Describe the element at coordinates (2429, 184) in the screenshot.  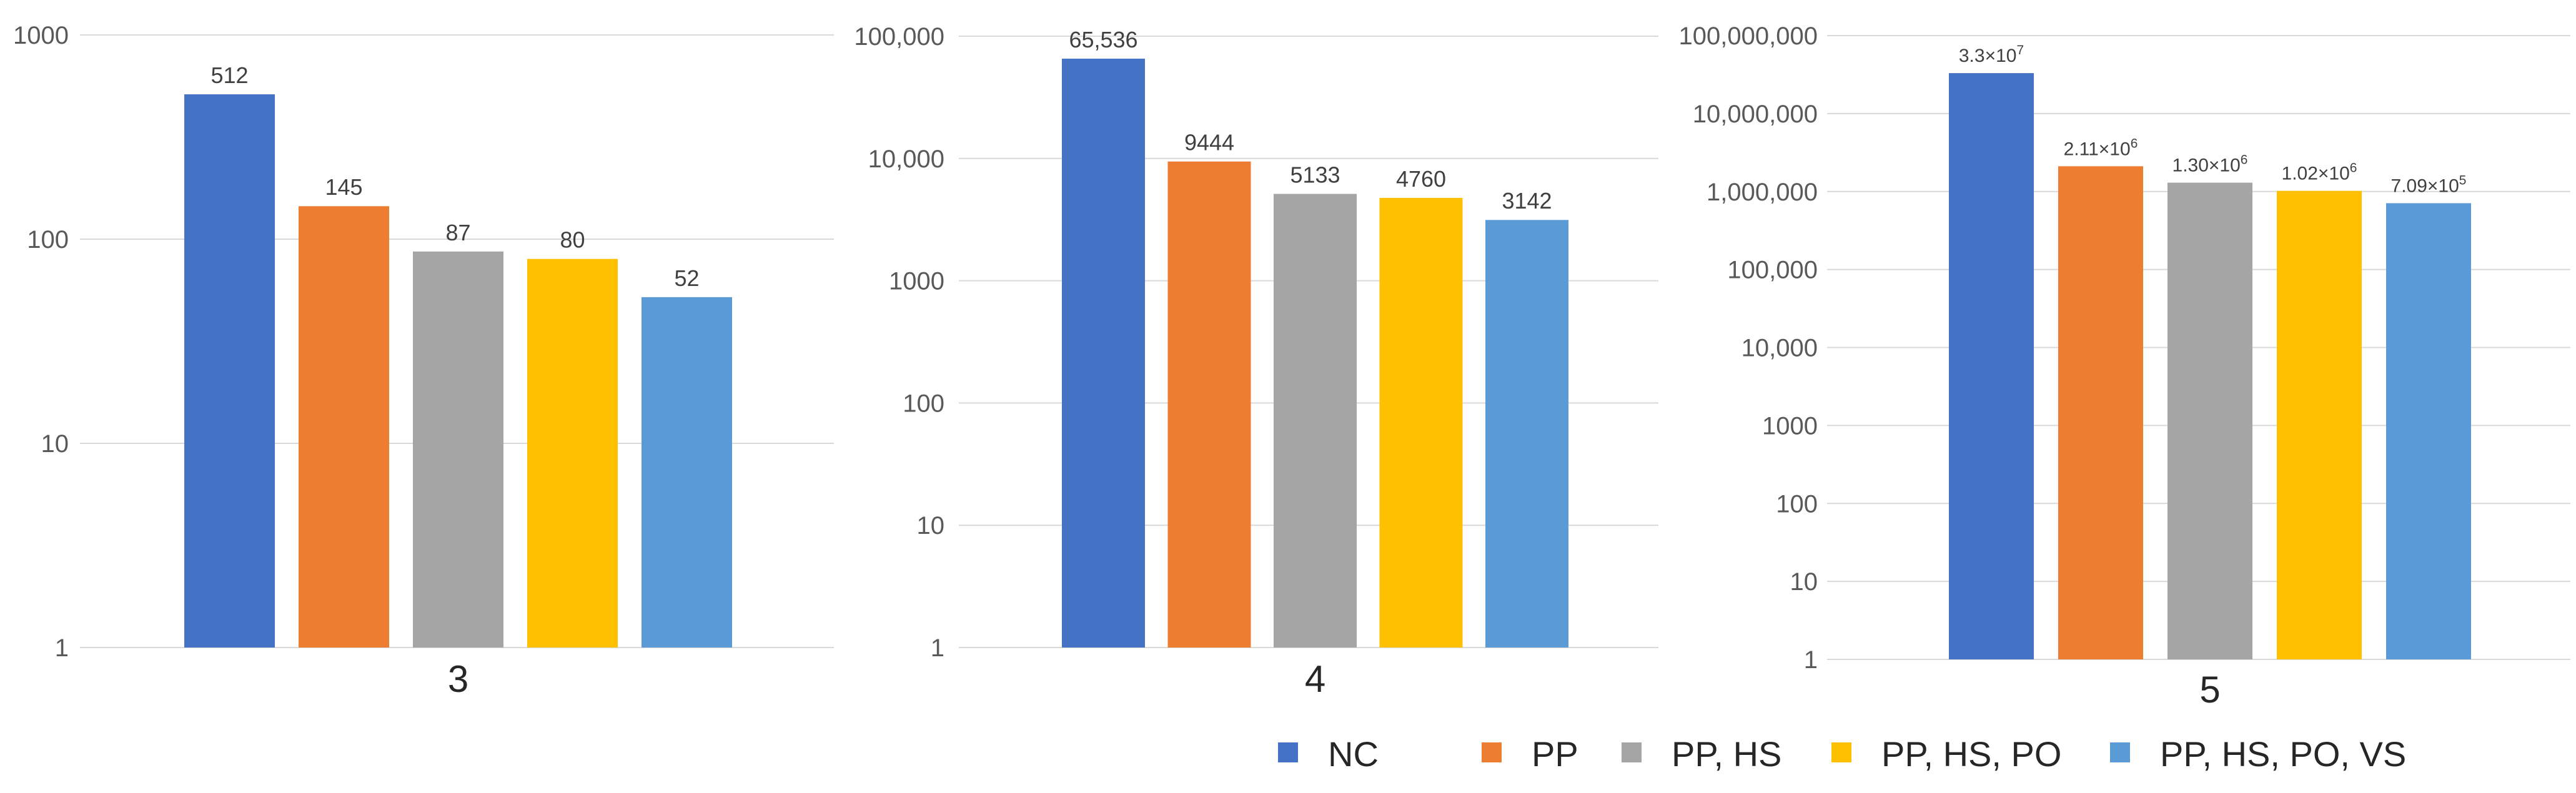
I see `data-label: 7.09×10⁵` at that location.